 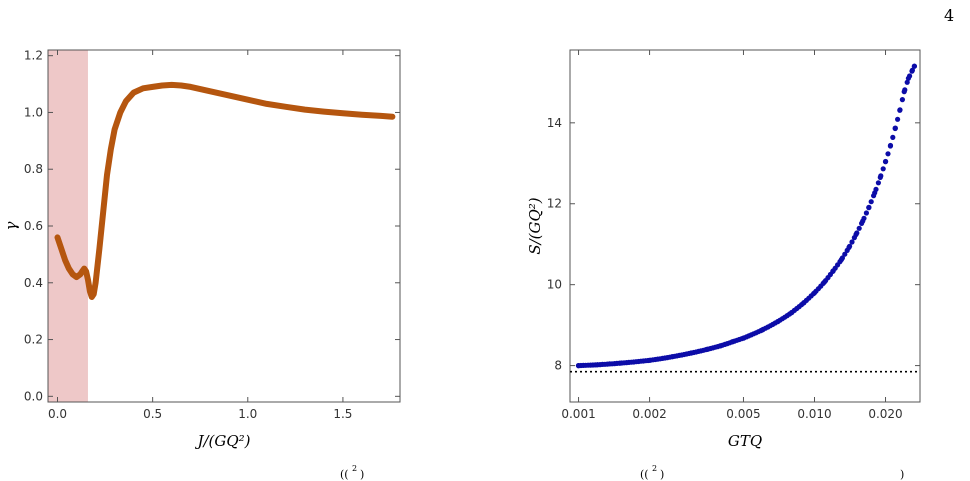 I want to click on right-x-tick-label: 0.002, so click(x=649, y=414).